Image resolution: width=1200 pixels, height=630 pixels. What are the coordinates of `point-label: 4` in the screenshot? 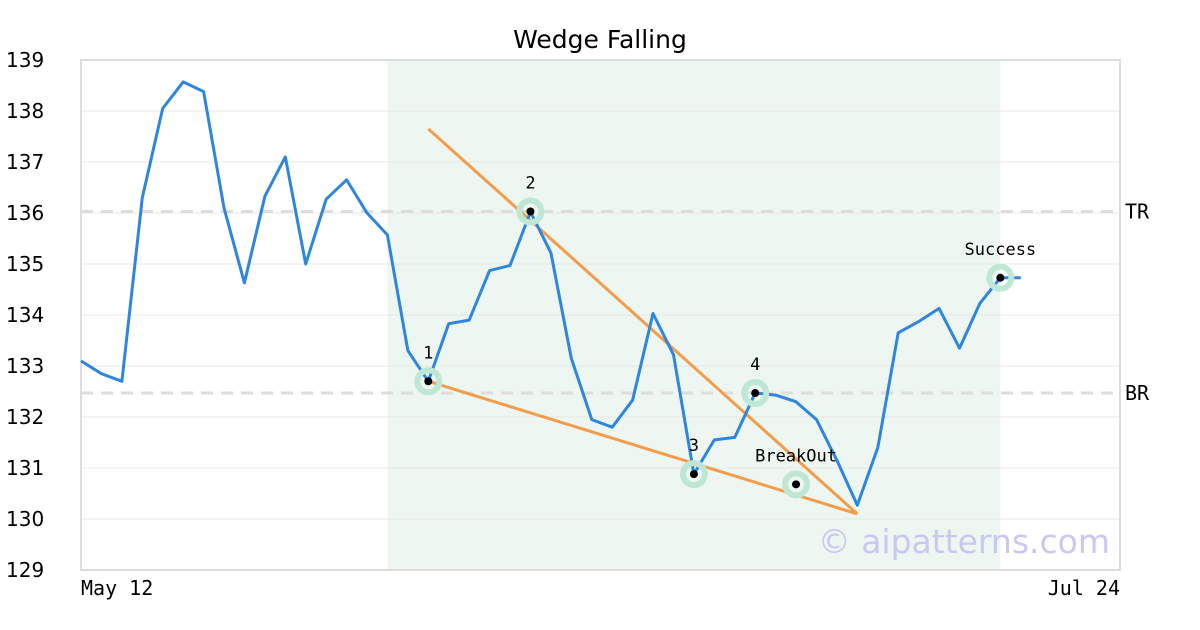 It's located at (755, 365).